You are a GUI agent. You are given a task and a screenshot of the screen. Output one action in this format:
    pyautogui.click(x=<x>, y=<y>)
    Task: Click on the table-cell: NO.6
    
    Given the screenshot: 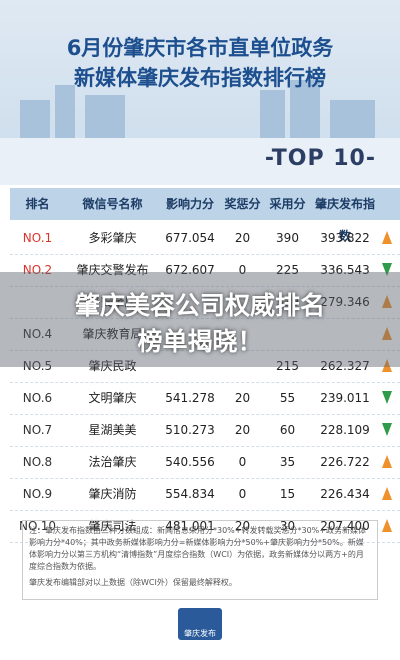 What is the action you would take?
    pyautogui.click(x=37, y=398)
    